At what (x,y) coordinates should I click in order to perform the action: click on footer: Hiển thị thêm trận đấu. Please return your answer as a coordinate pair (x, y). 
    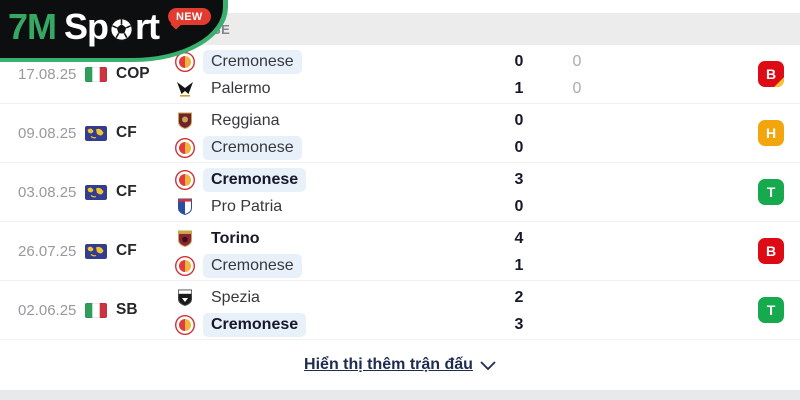
    Looking at the image, I should click on (400, 365).